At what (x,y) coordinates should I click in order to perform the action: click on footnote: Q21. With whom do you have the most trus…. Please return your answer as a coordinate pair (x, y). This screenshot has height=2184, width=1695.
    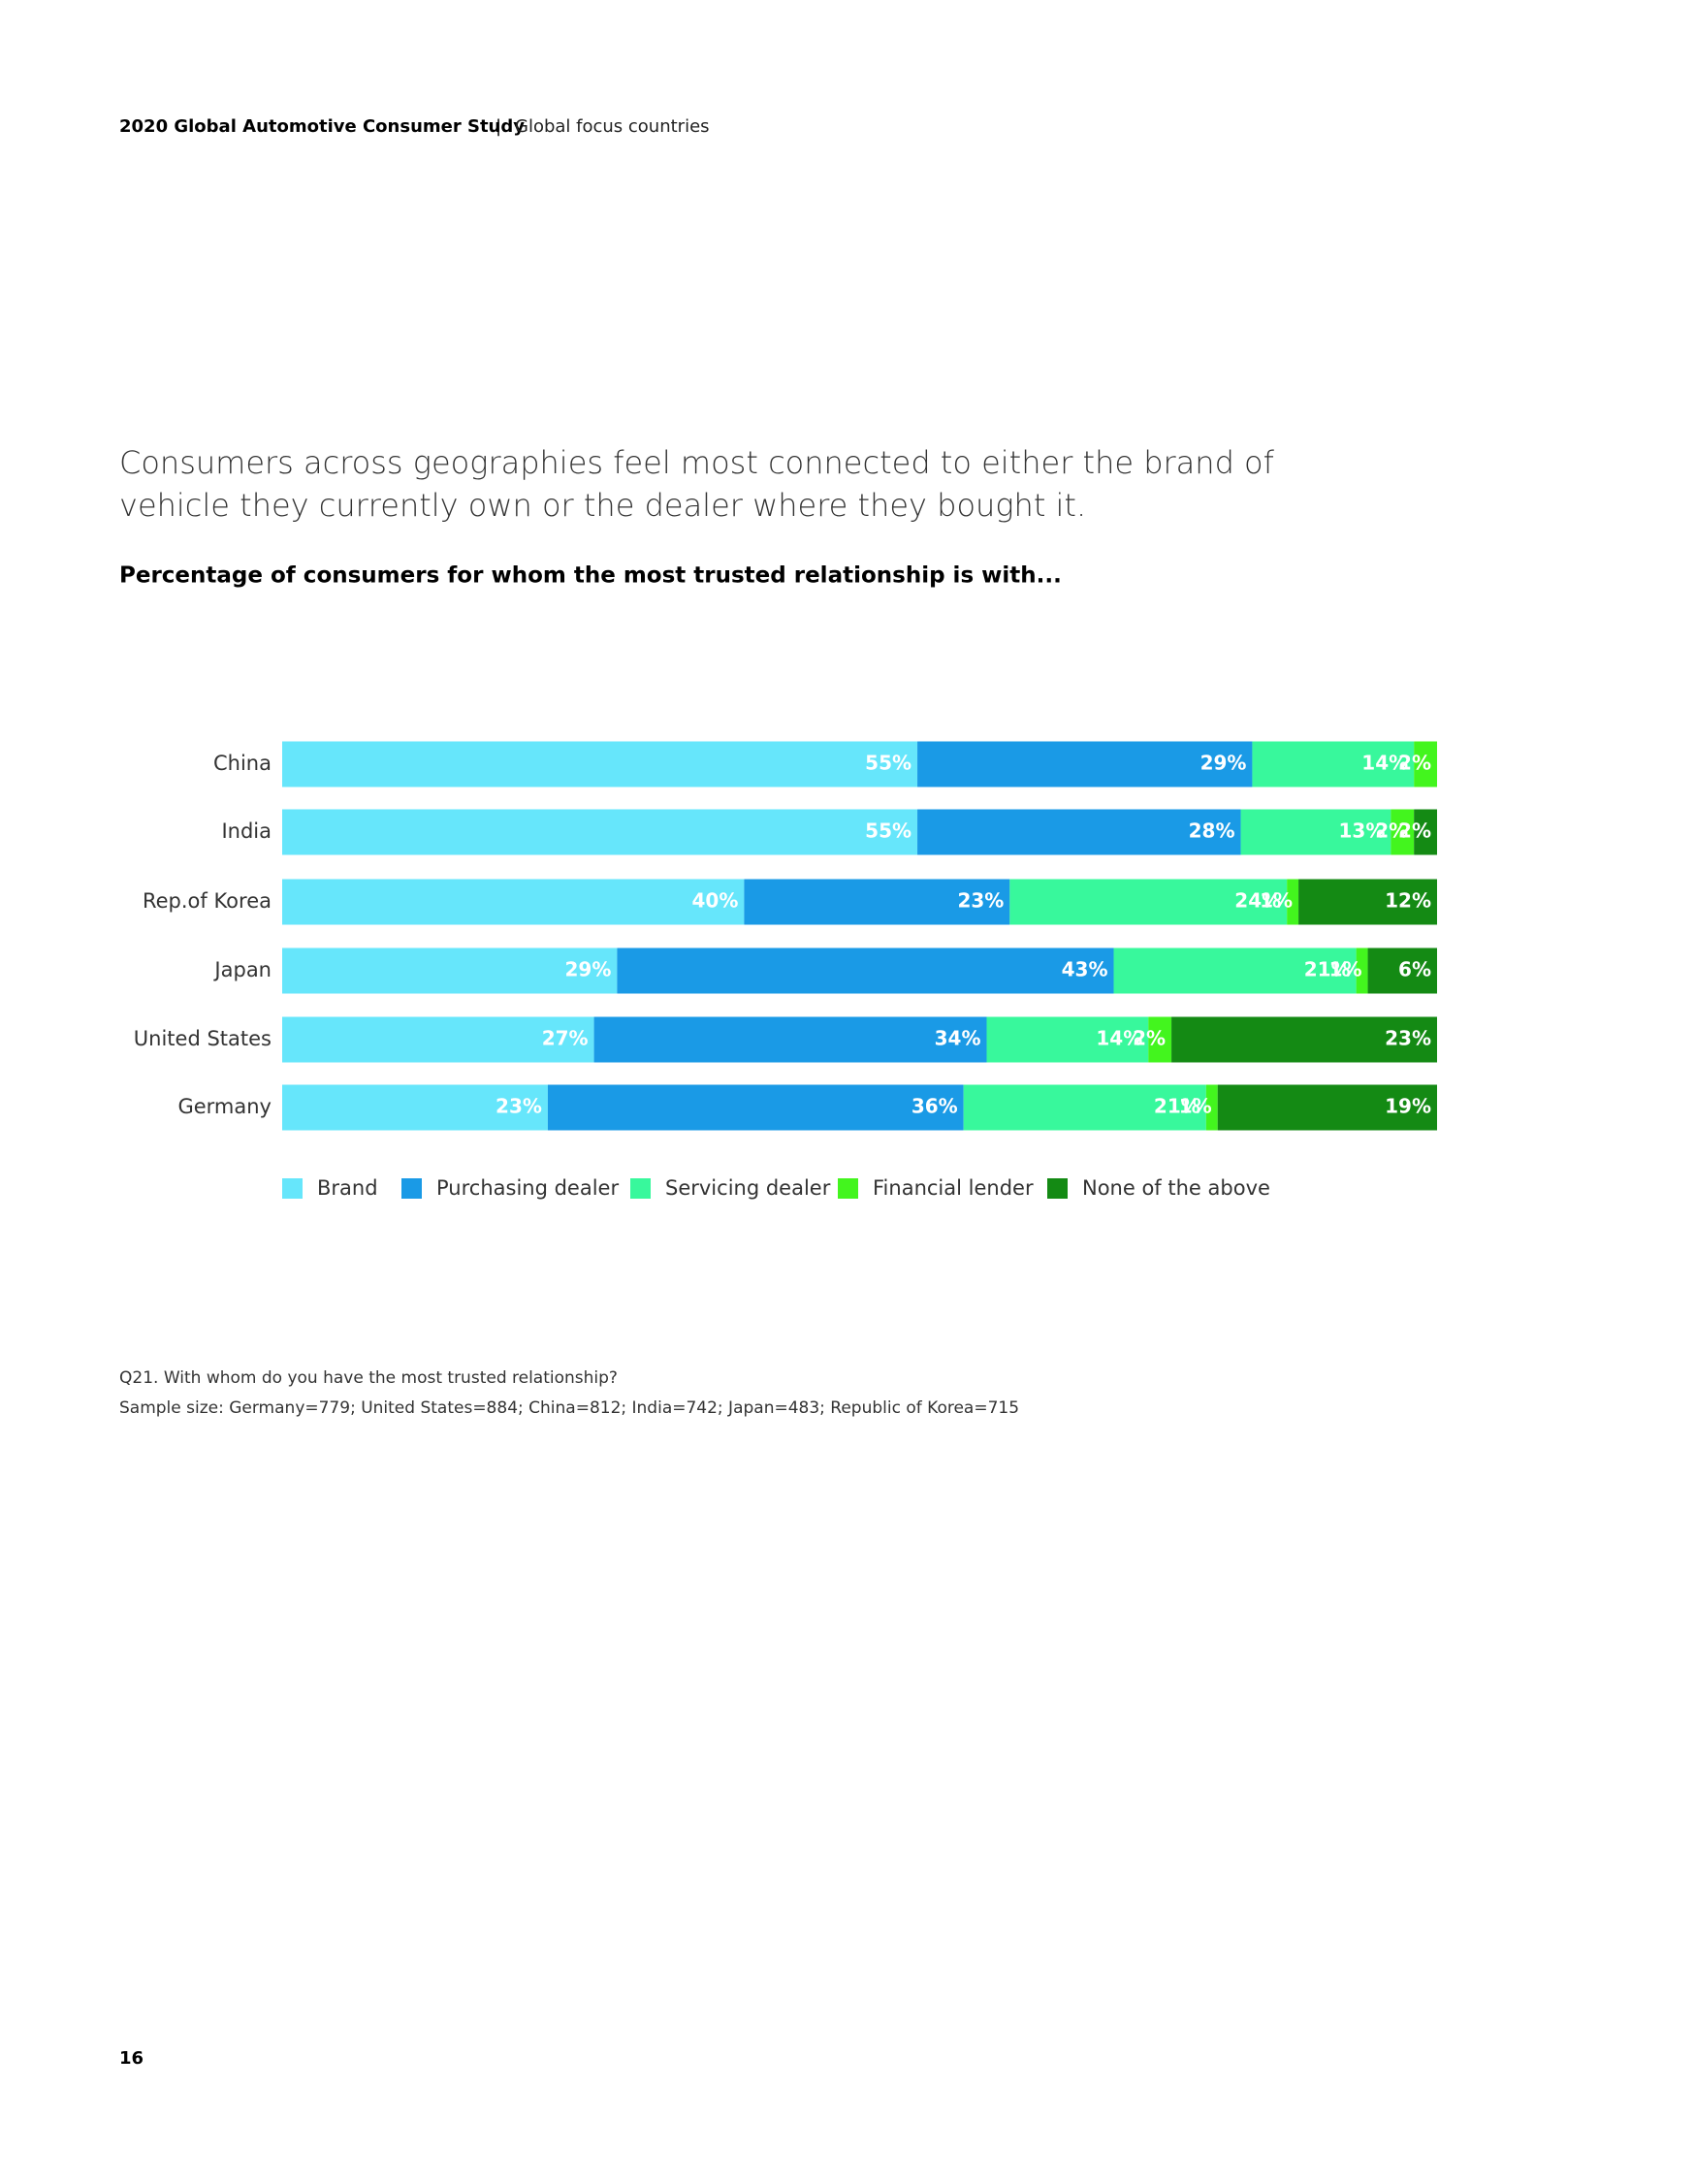
    Looking at the image, I should click on (368, 1378).